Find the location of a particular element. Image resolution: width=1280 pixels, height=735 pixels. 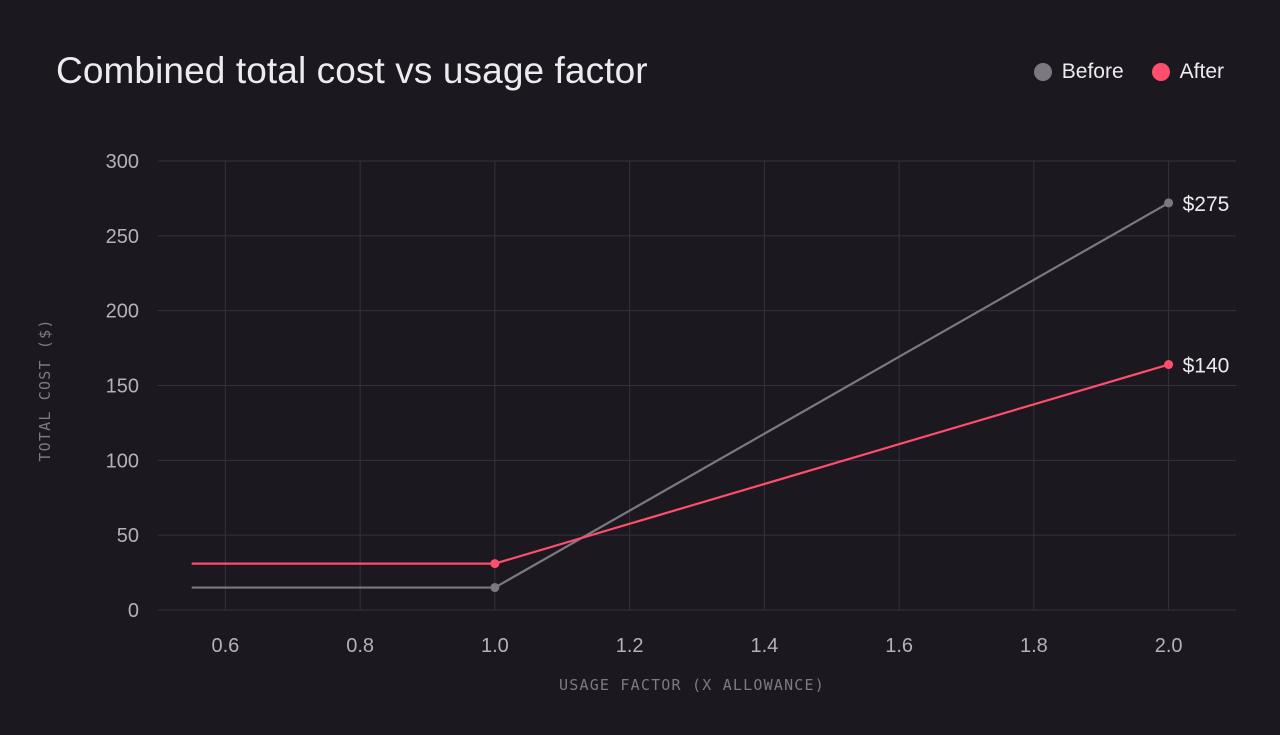

y-tick-label: 200 is located at coordinates (122, 312).